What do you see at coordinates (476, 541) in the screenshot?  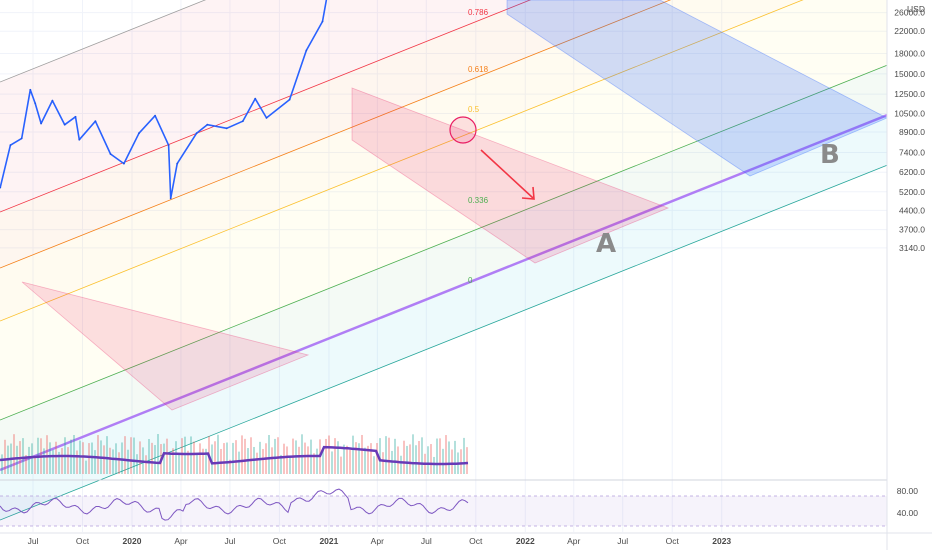 I see `x-tick-label: Oct` at bounding box center [476, 541].